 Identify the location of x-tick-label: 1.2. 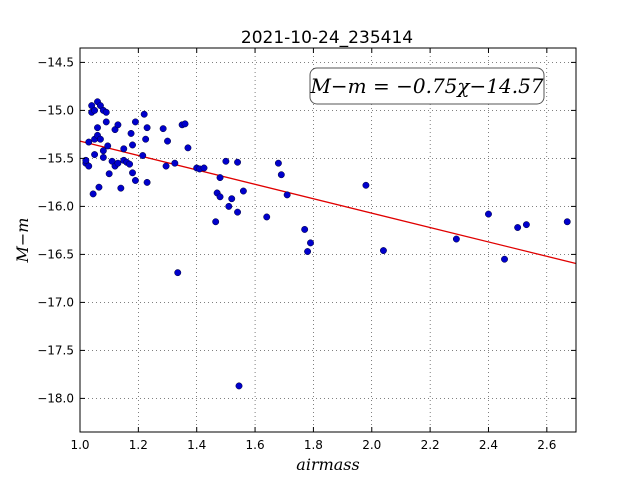
(138, 445).